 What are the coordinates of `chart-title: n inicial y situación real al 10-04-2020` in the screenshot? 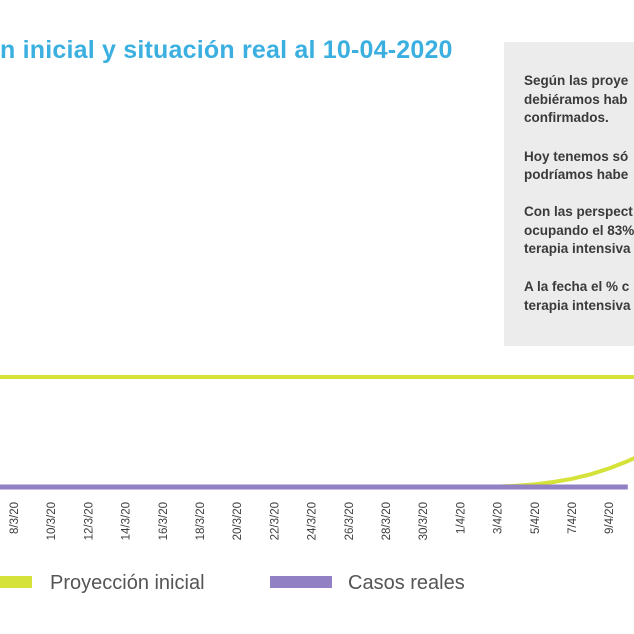 It's located at (226, 50).